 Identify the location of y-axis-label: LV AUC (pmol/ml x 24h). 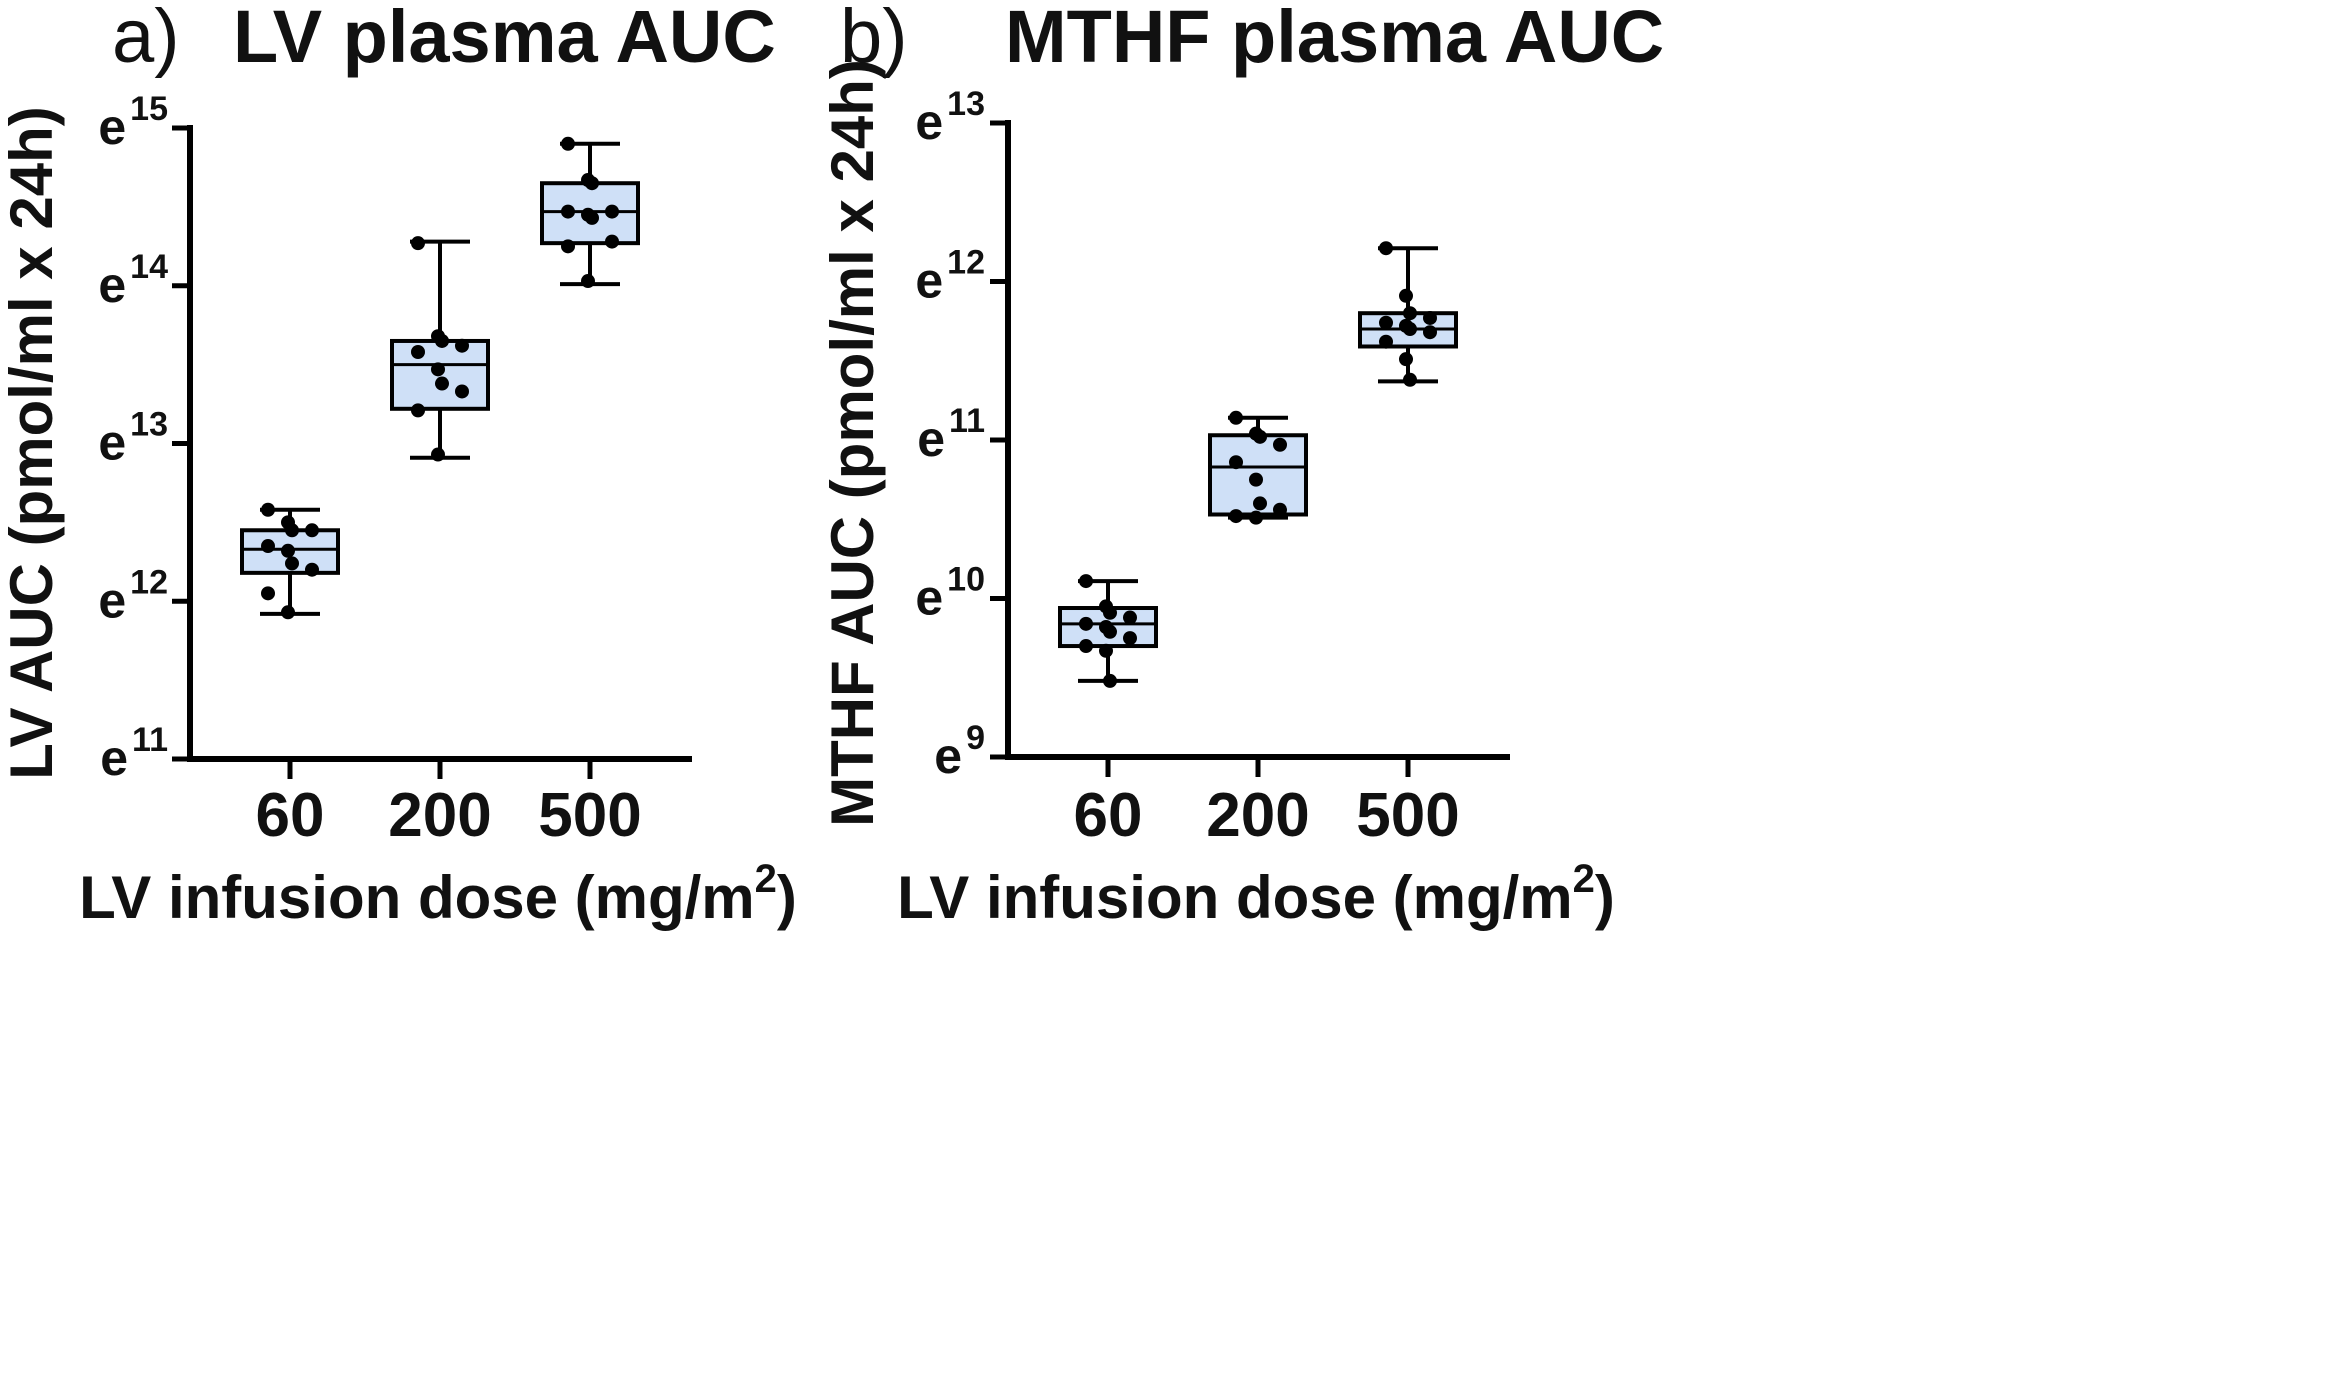
(32, 442).